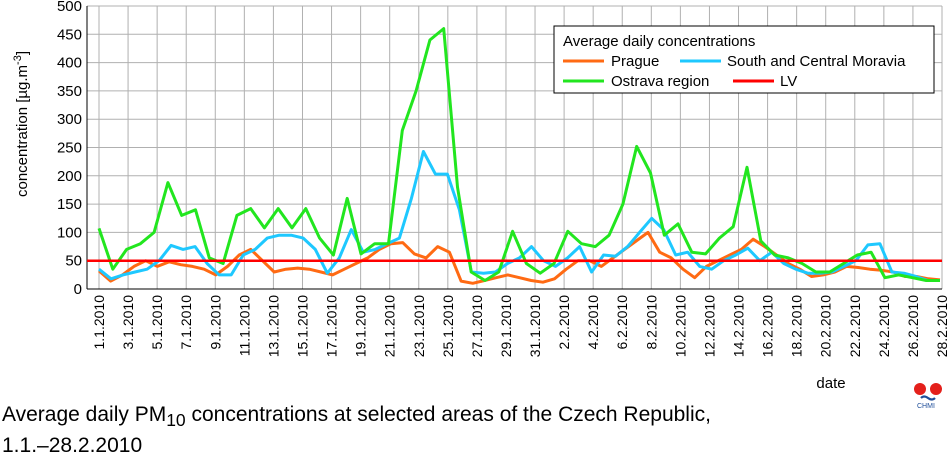 This screenshot has width=950, height=462. Describe the element at coordinates (659, 41) in the screenshot. I see `legend-title: Average daily concentrations` at that location.